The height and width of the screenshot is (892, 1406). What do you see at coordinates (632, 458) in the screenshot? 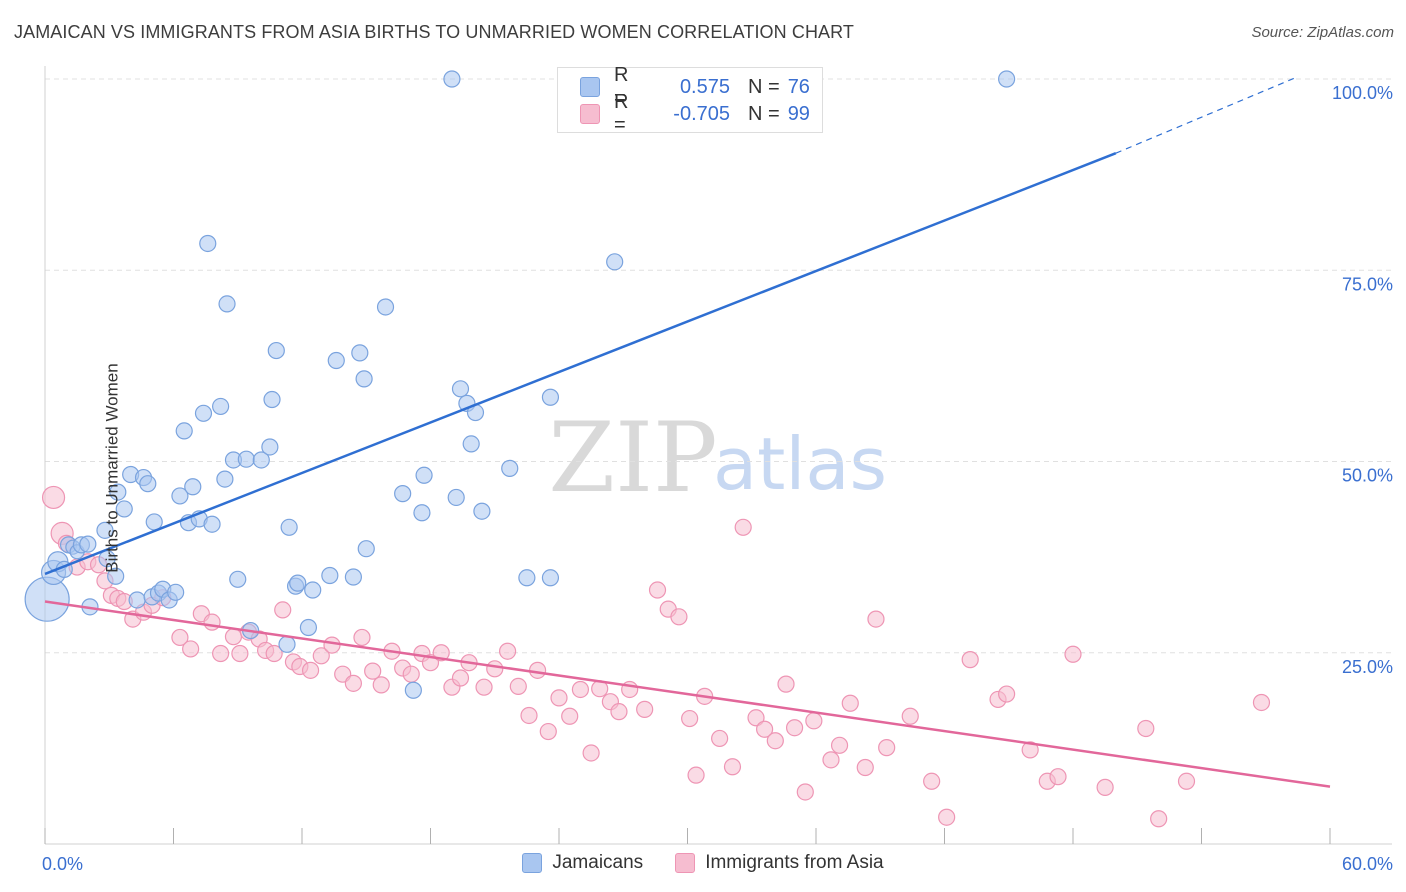
I see `watermark-zip: ZIP` at bounding box center [632, 458].